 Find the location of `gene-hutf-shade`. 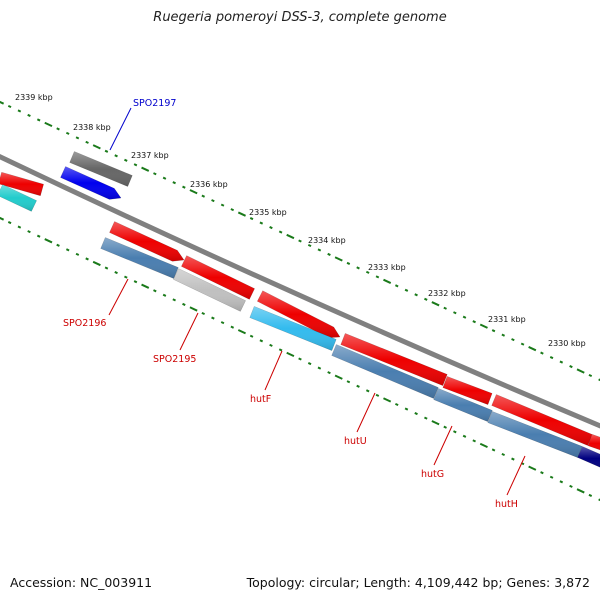

gene-hutf-shade is located at coordinates (293, 328).